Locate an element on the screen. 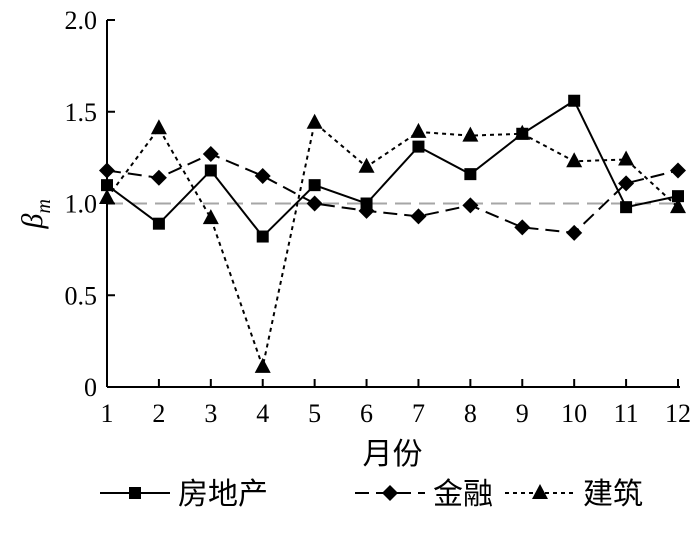 This screenshot has height=542, width=700. y-axis-label-subscript: m is located at coordinates (44, 206).